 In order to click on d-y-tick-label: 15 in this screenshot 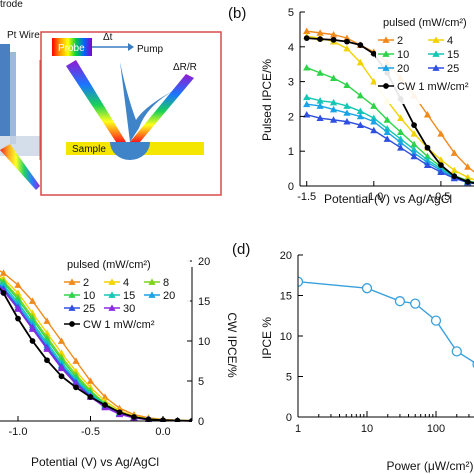, I will do `click(286, 297)`.